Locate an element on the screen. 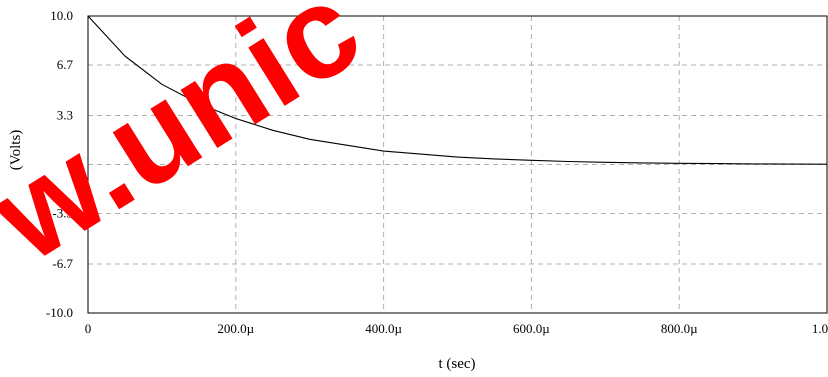 The height and width of the screenshot is (377, 828). y-tick-label: 0 is located at coordinates (70, 164).